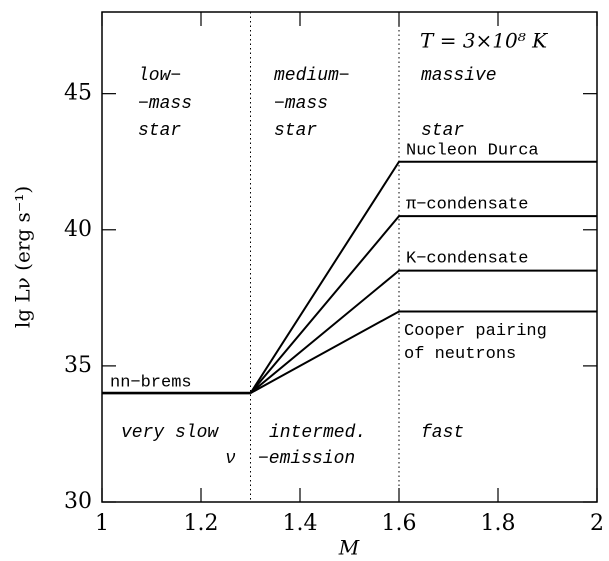  I want to click on x-tick-label: 2, so click(597, 523).